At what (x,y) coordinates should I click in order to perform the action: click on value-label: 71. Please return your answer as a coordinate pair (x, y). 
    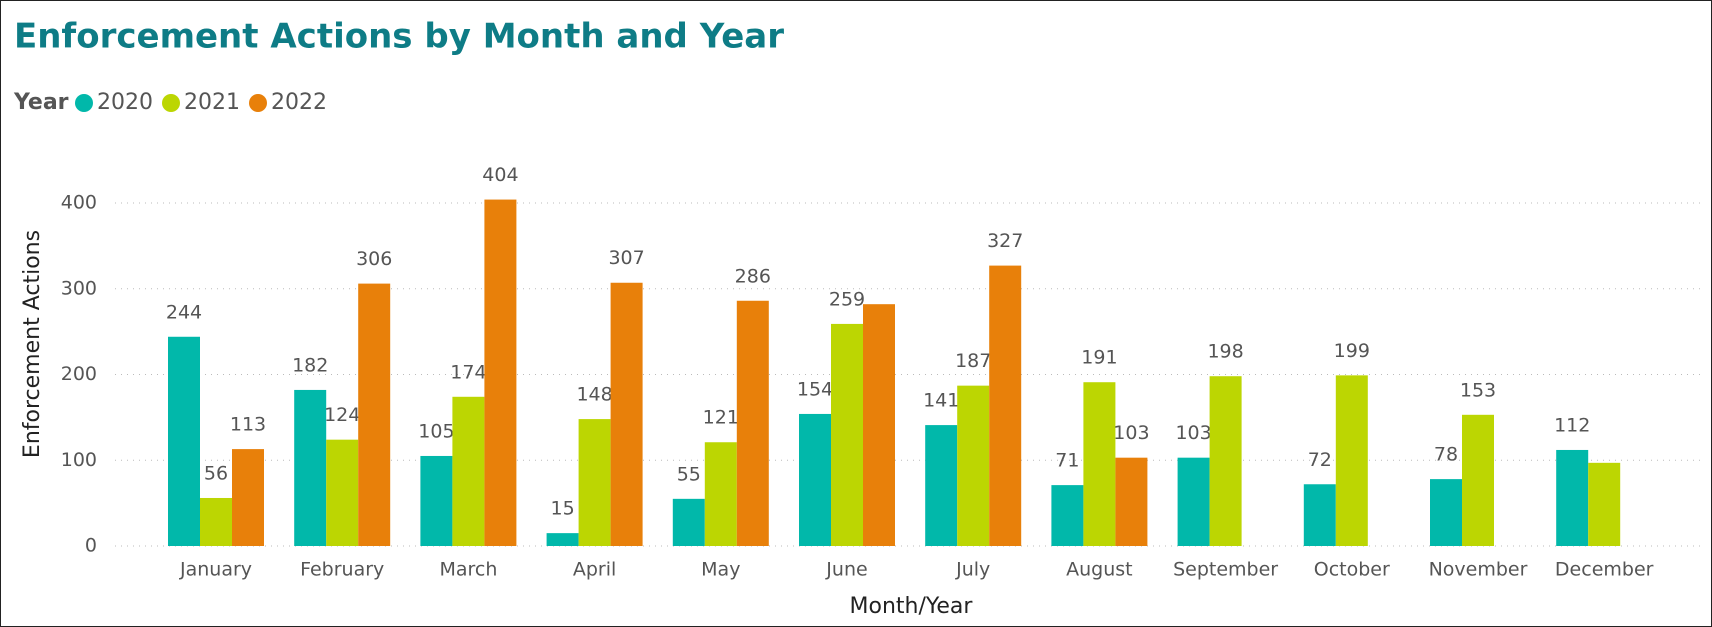
    Looking at the image, I should click on (1067, 461).